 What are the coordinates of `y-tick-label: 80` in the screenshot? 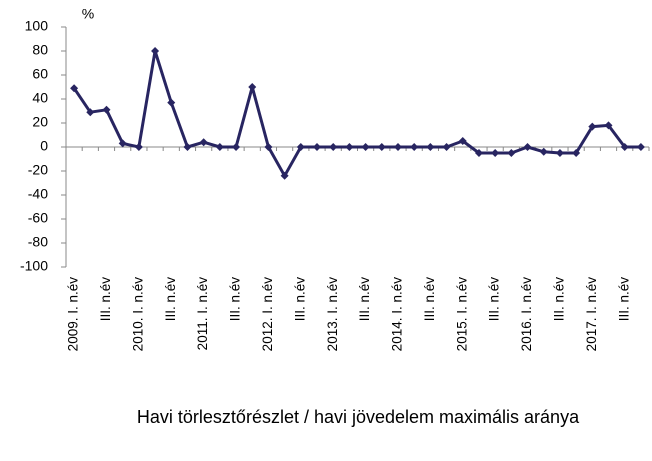 It's located at (40, 50).